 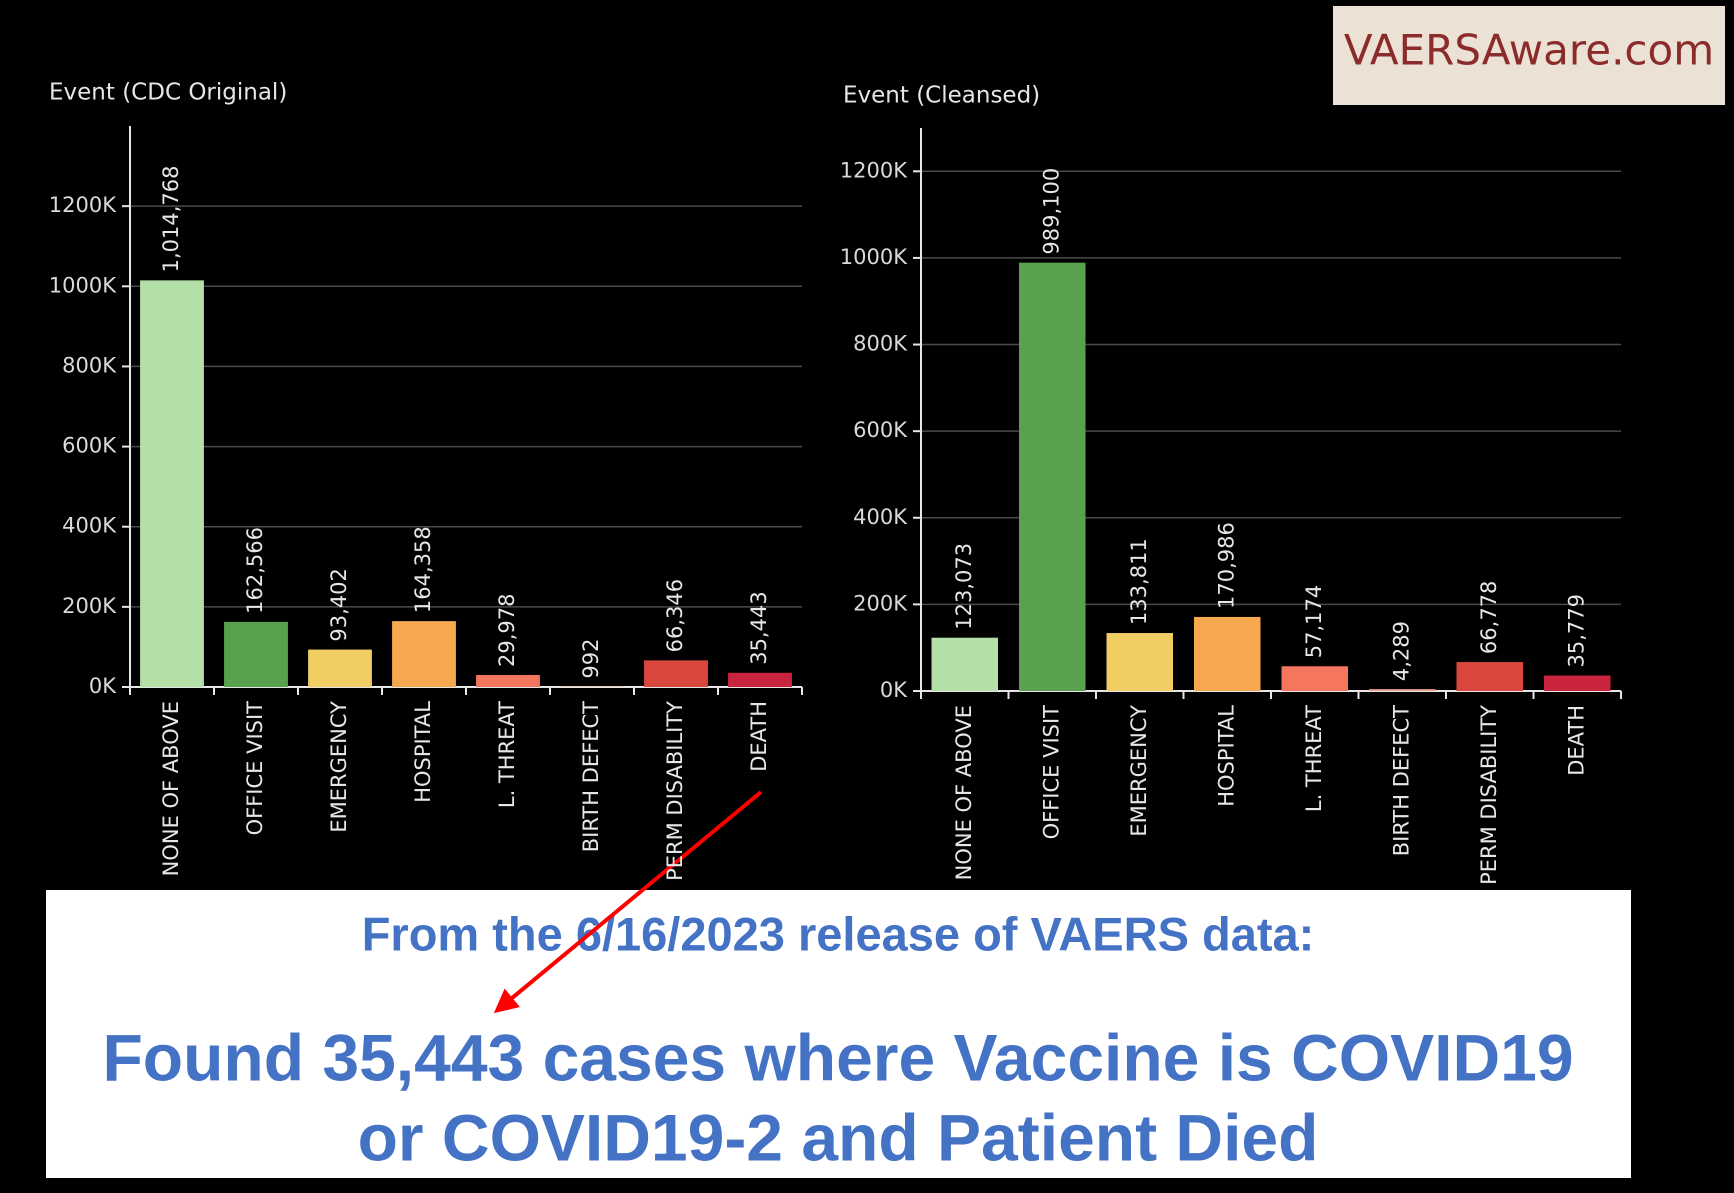 I want to click on value-label: 162,566, so click(x=255, y=570).